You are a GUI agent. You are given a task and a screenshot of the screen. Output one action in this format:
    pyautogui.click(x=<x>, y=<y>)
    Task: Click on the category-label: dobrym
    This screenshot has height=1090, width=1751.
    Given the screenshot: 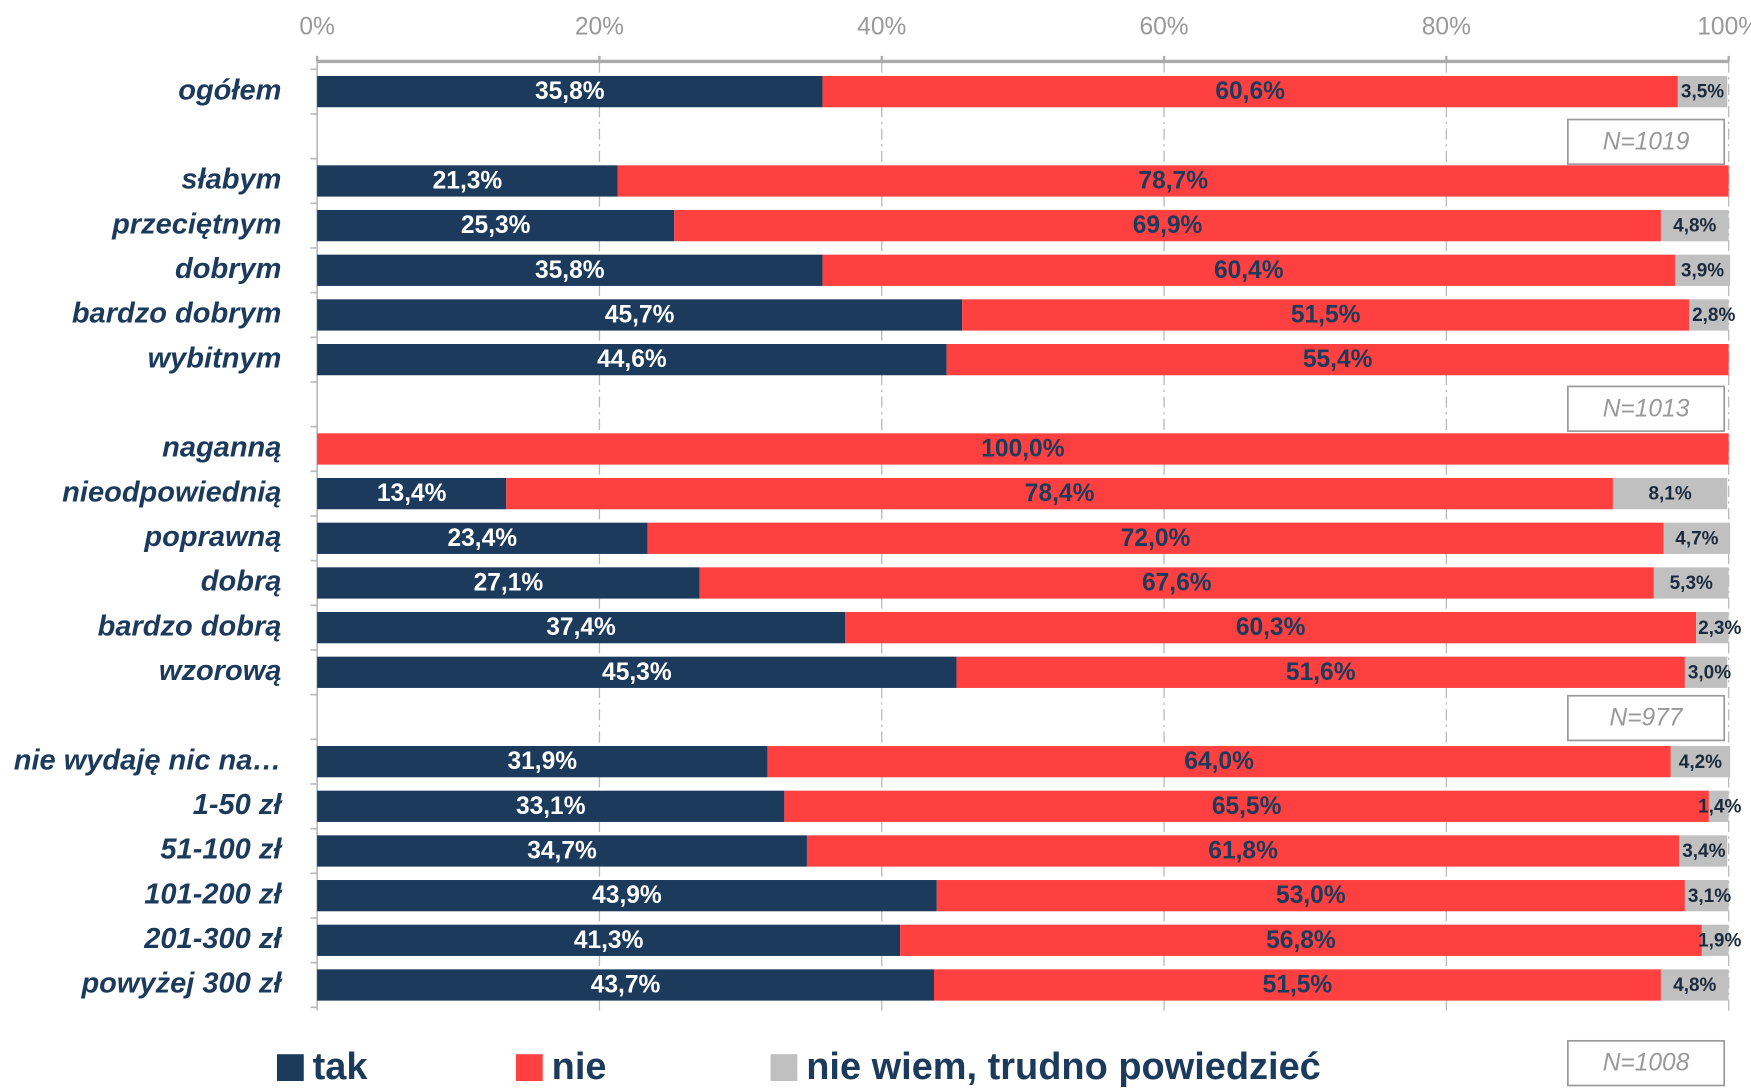 What is the action you would take?
    pyautogui.click(x=228, y=269)
    